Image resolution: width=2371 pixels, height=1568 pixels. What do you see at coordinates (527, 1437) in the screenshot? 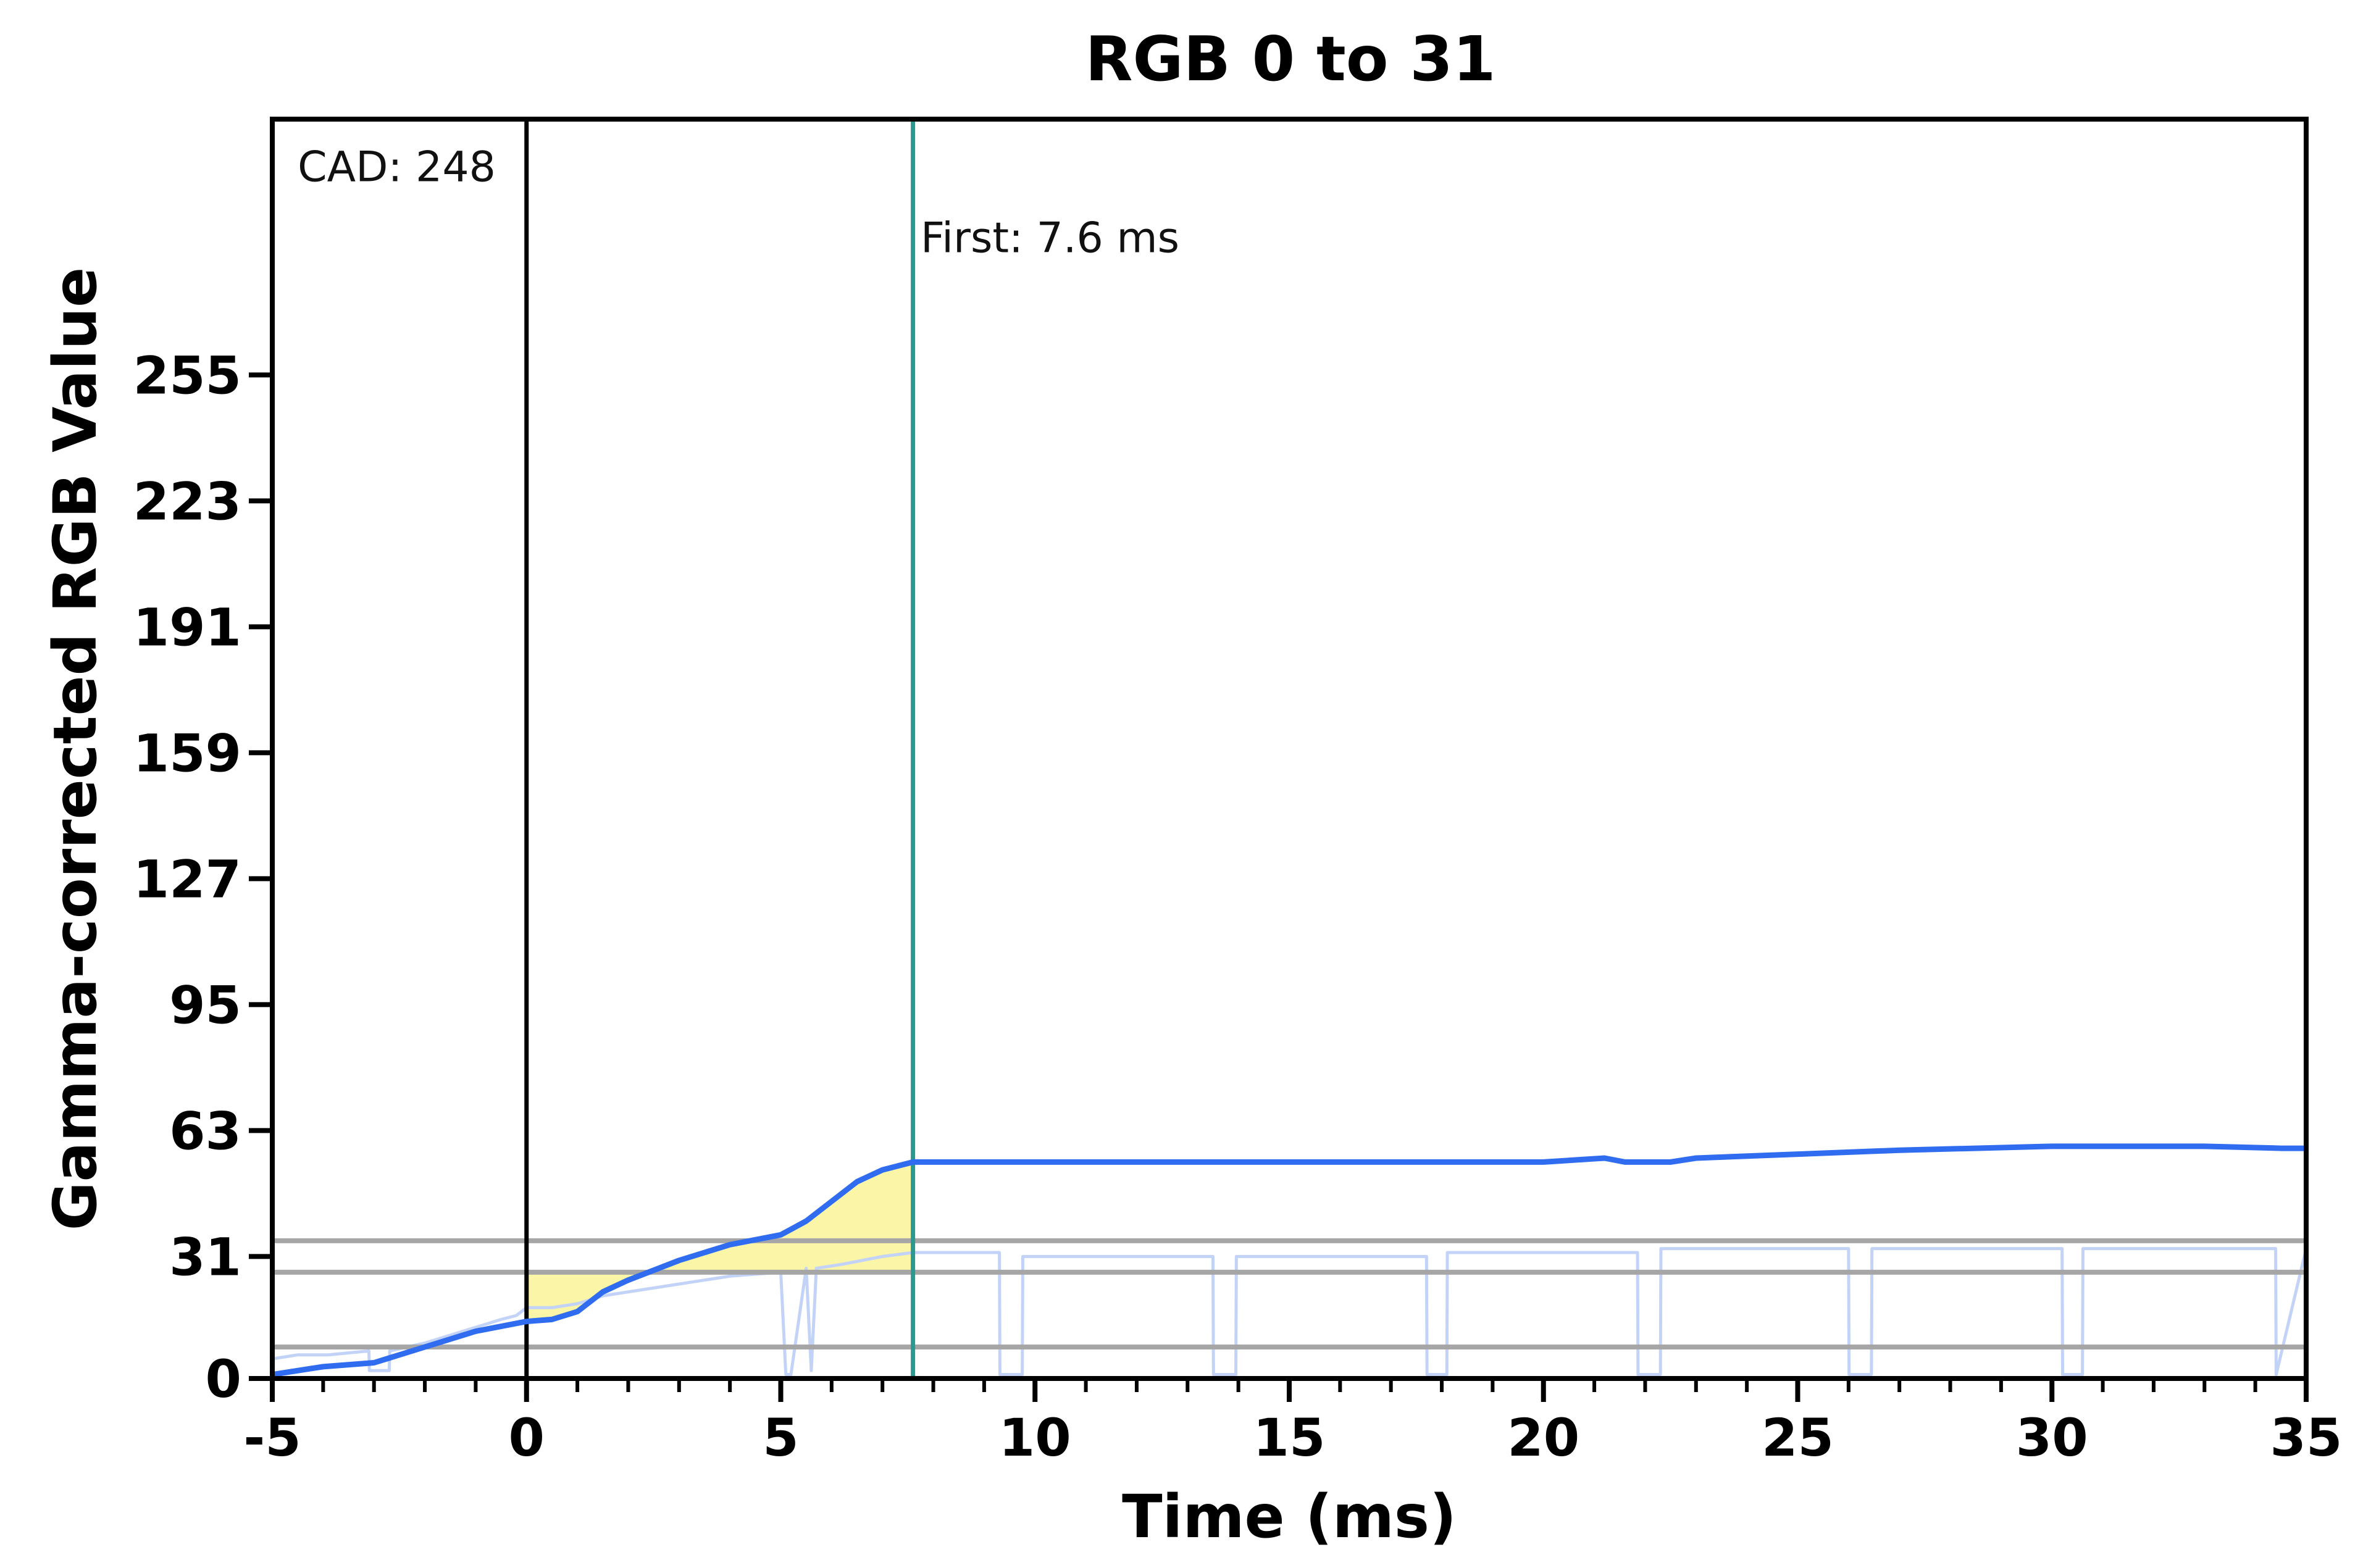
I see `x-tick-label: 0` at bounding box center [527, 1437].